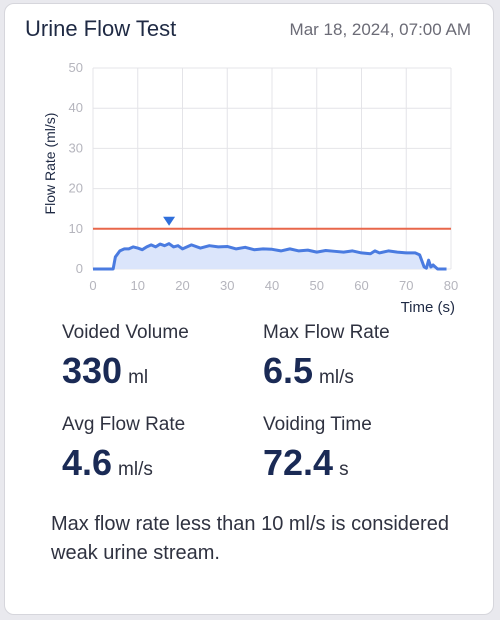  I want to click on x-tick-label: 20, so click(182, 285).